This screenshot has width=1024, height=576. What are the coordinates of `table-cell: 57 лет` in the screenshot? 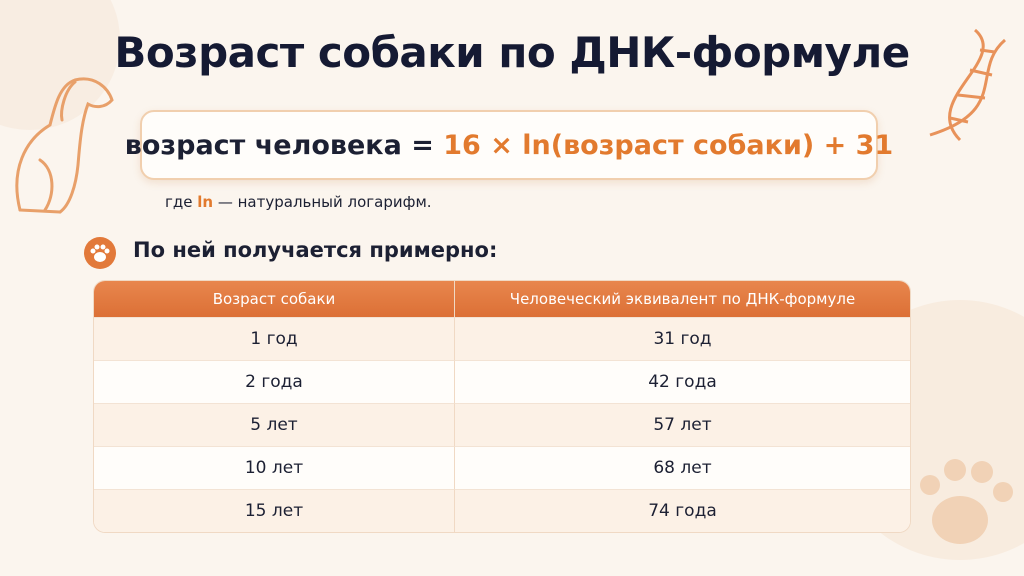 It's located at (682, 424).